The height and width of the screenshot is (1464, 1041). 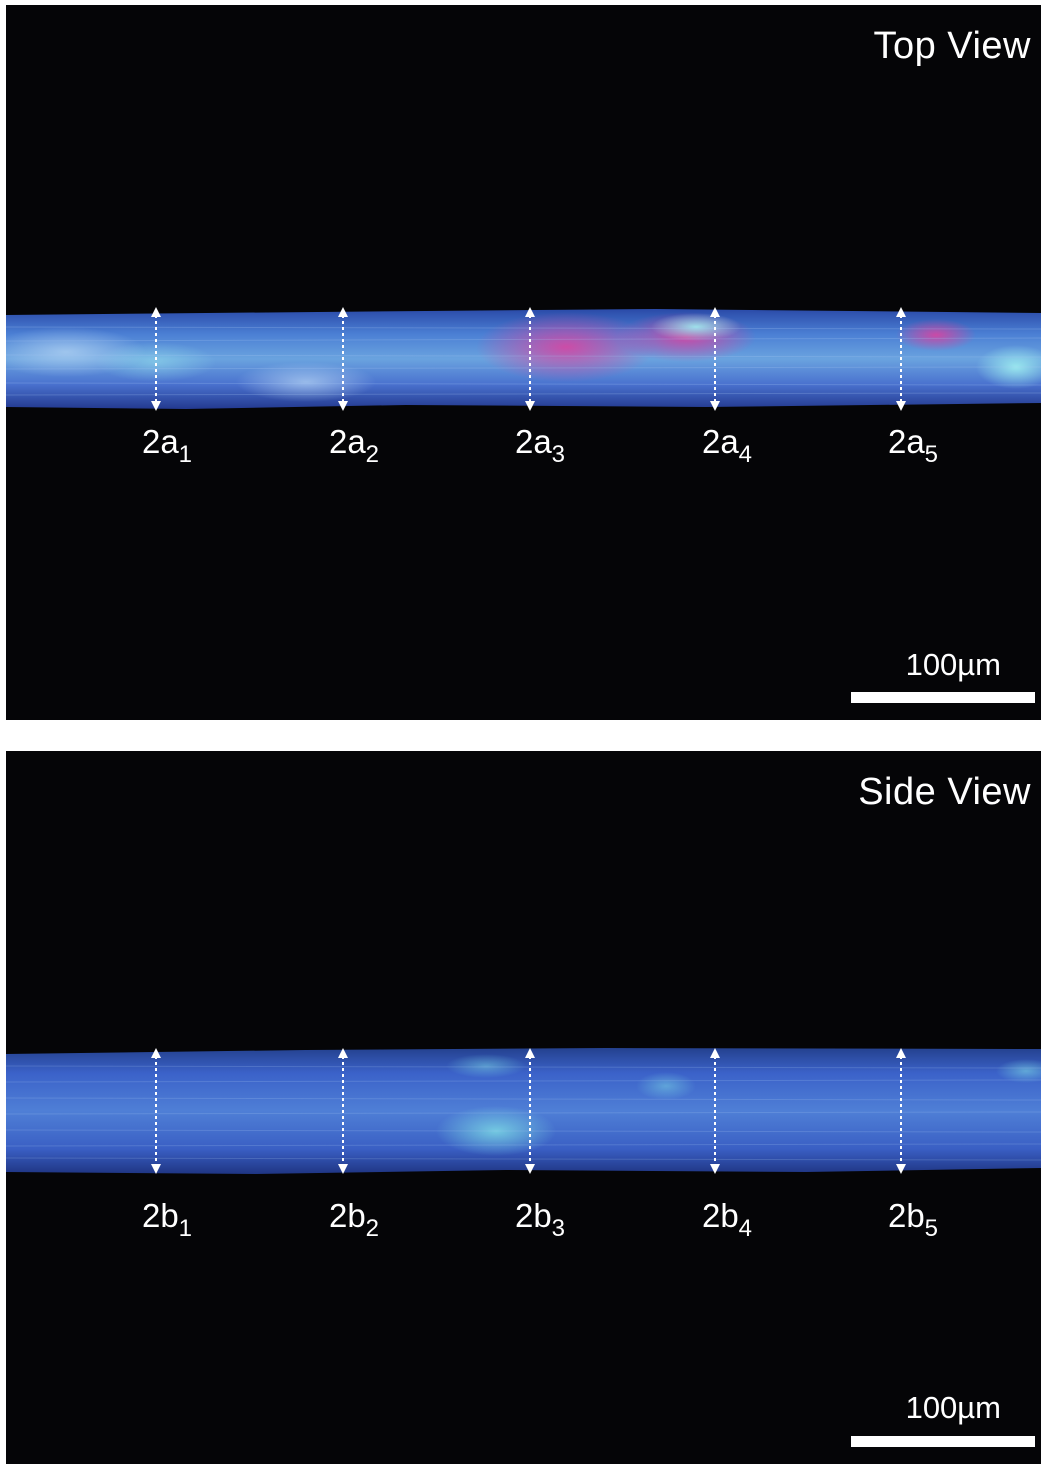 I want to click on position-label: 2b3, so click(x=540, y=1219).